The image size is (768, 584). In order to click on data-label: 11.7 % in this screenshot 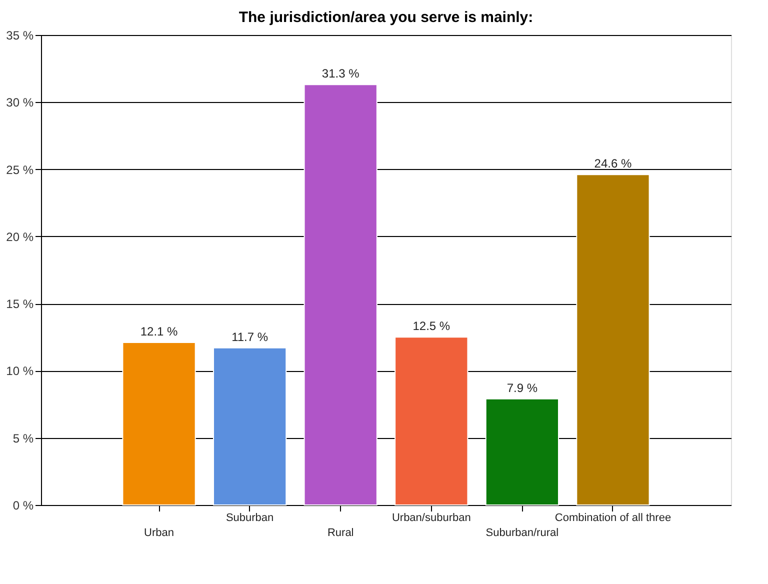, I will do `click(250, 337)`.